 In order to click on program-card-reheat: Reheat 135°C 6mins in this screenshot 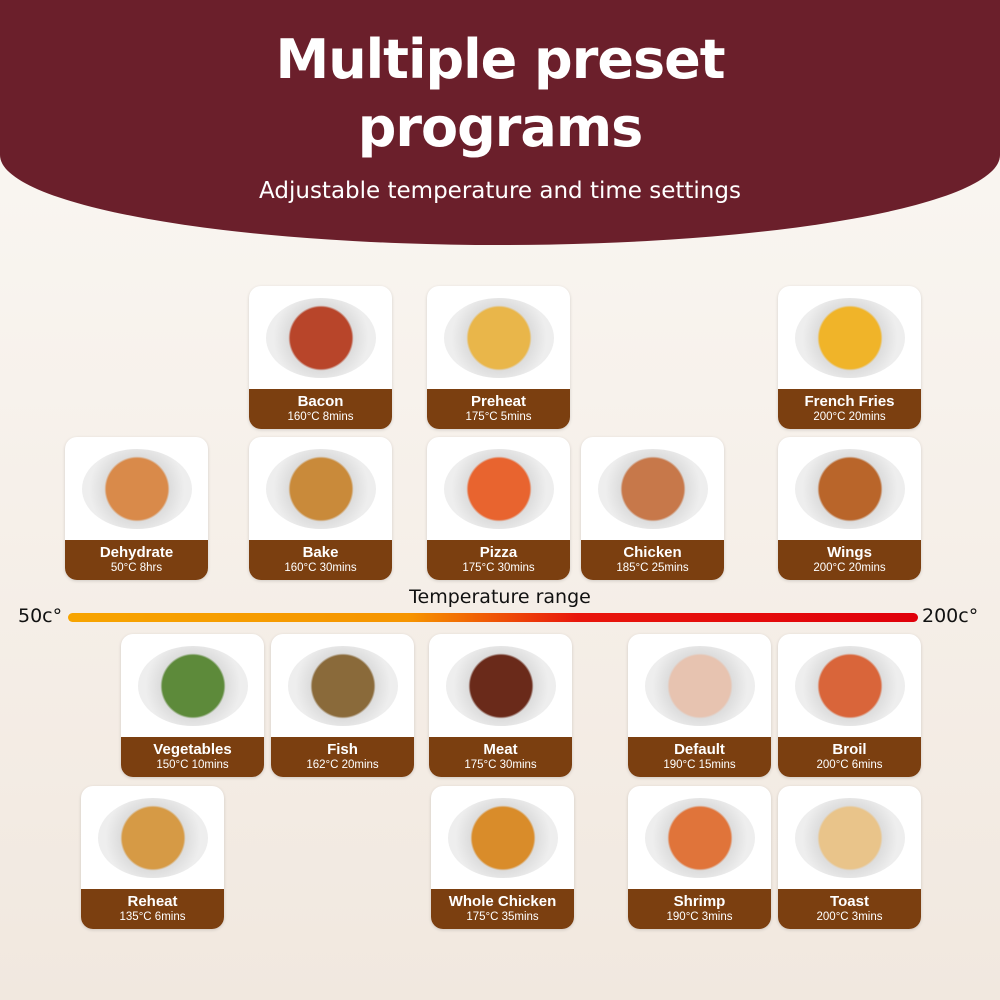, I will do `click(152, 857)`.